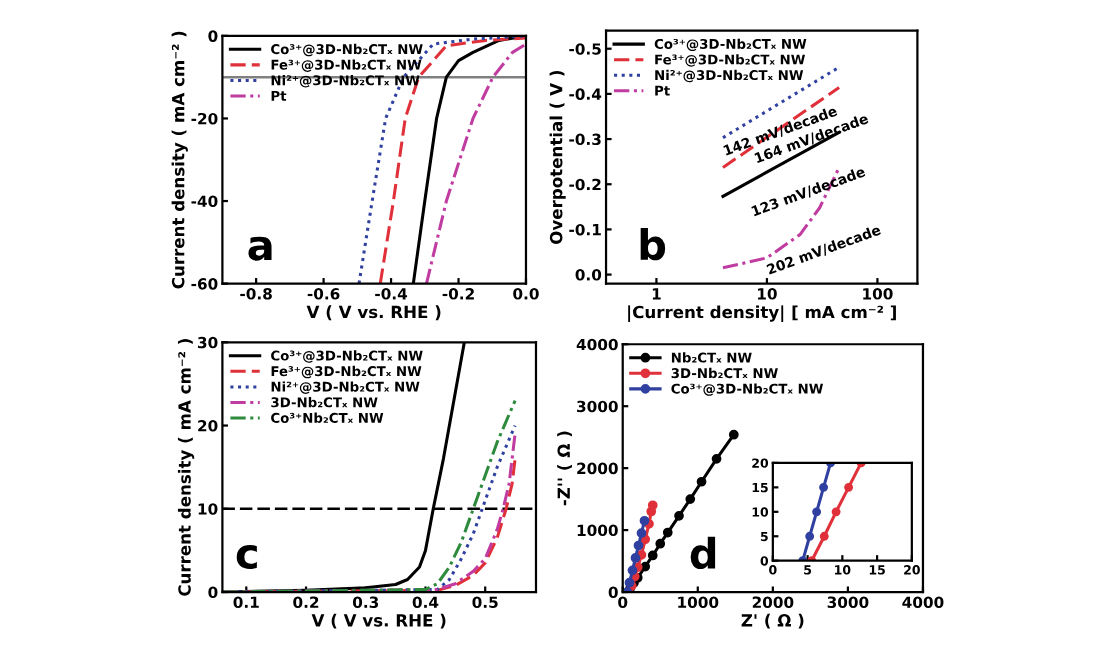 The width and height of the screenshot is (1112, 652). What do you see at coordinates (557, 157) in the screenshot?
I see `y-axis-title: Overpotential ( V )` at bounding box center [557, 157].